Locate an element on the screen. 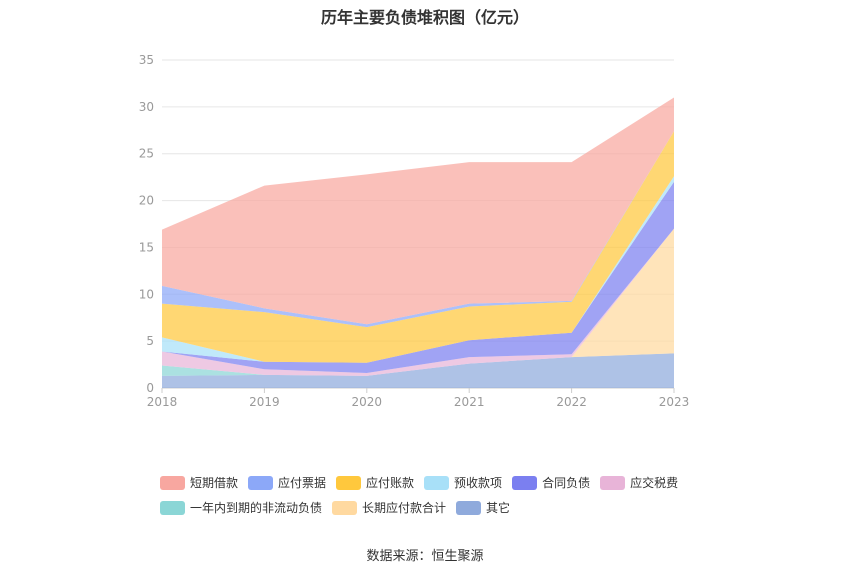 This screenshot has height=575, width=850. legend-item: 其它 is located at coordinates (483, 507).